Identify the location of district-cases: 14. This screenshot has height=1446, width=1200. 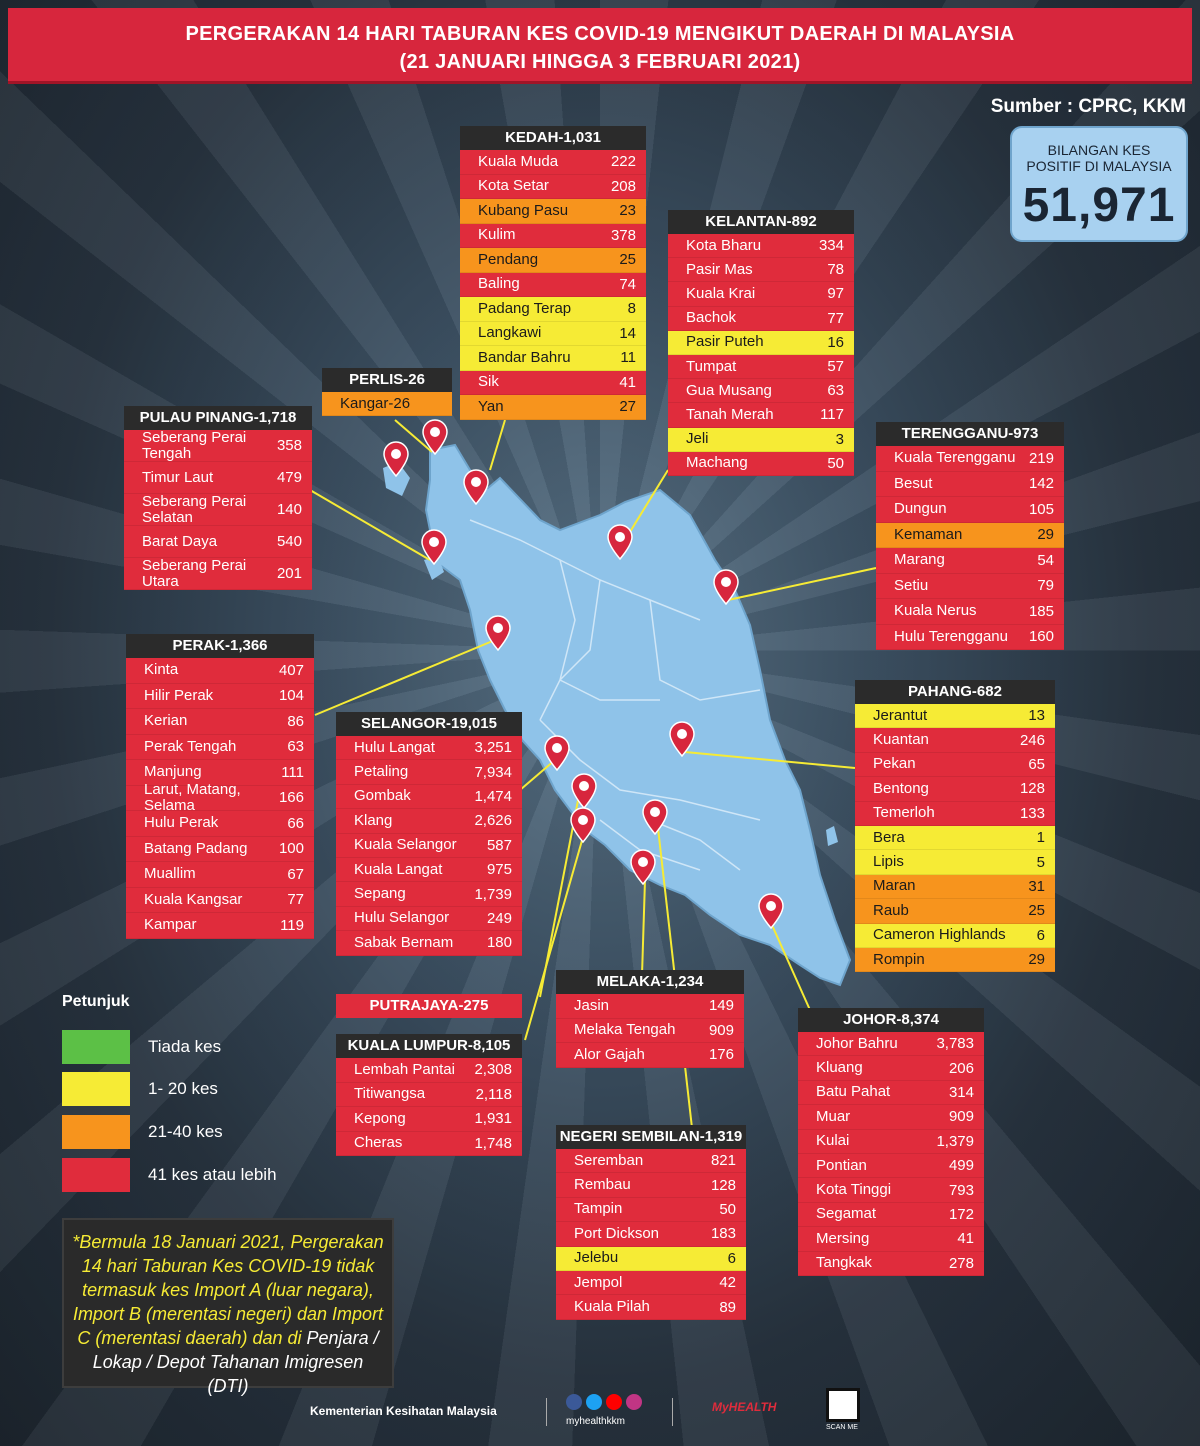
(627, 333).